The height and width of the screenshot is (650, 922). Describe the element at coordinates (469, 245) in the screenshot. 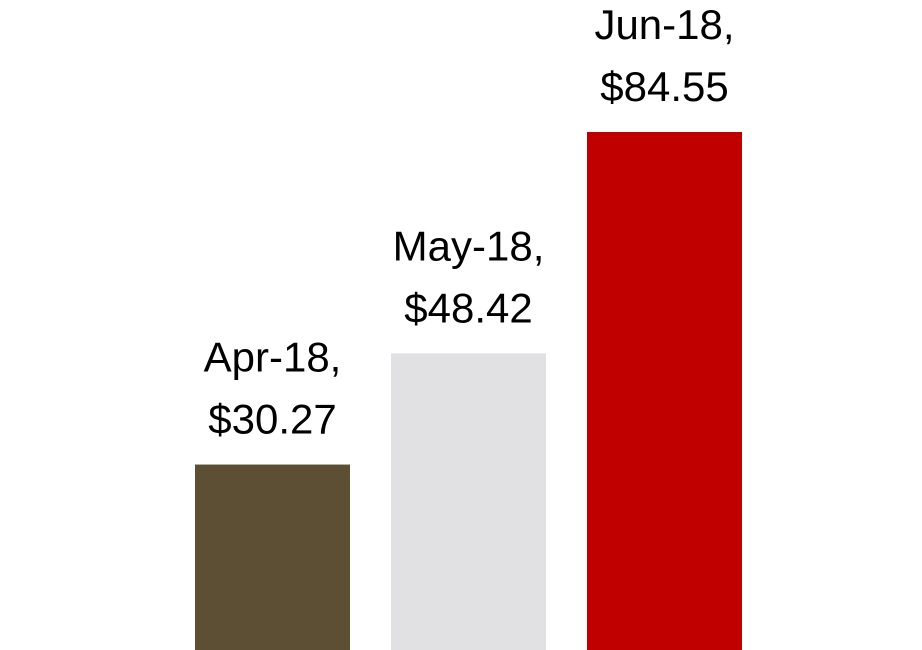

I see `category-label: May-18,` at that location.